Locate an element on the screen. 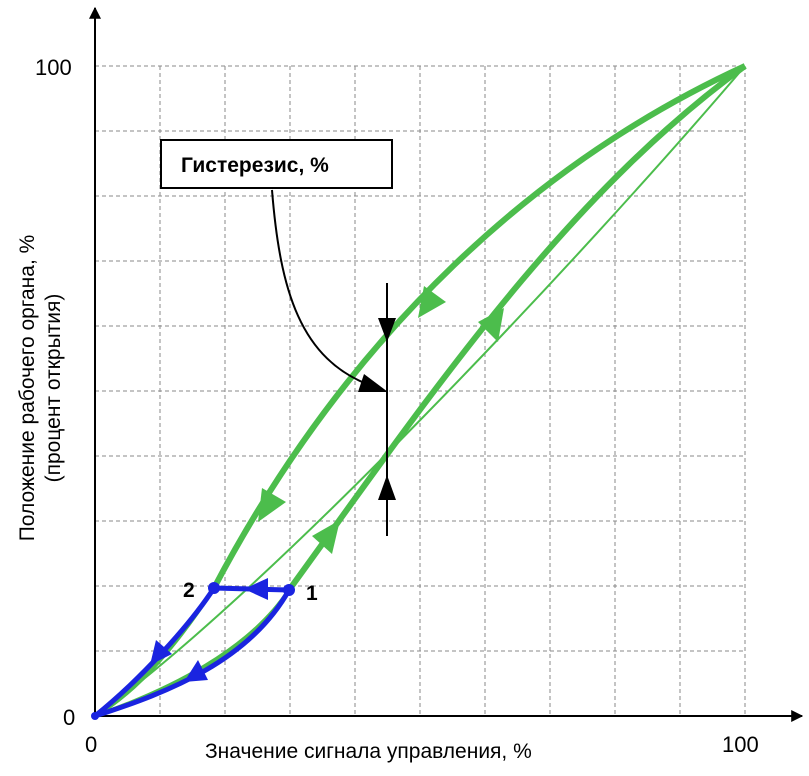 The height and width of the screenshot is (776, 809). callout-box is located at coordinates (276, 164).